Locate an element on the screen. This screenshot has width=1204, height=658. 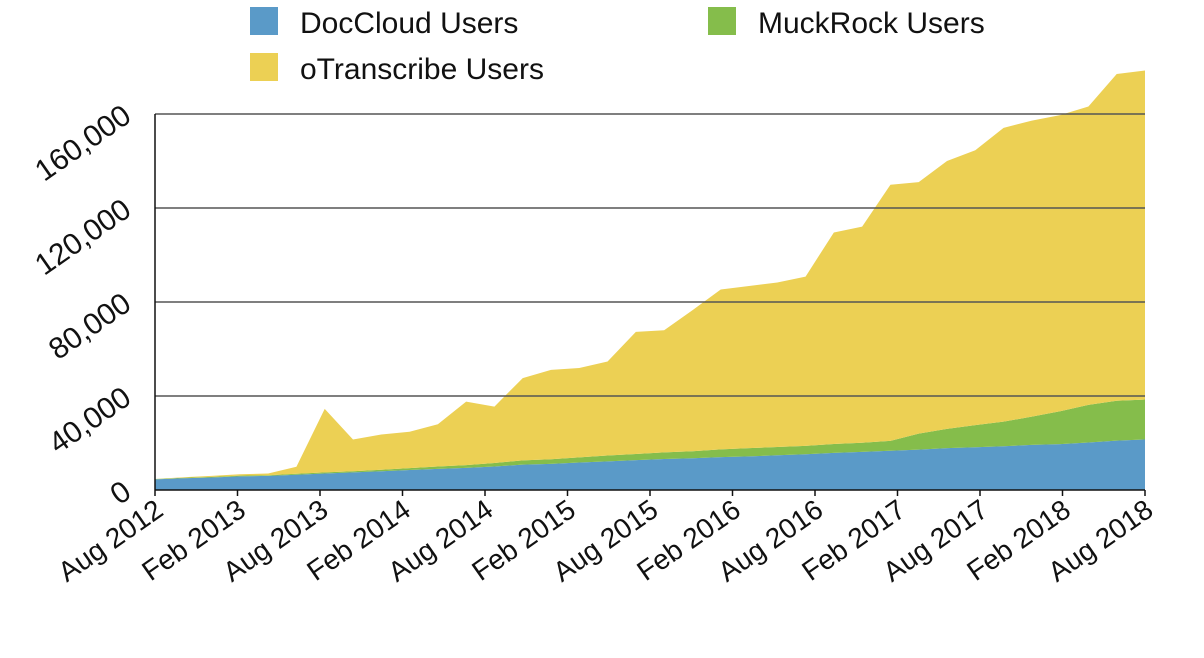
y-tick-label-2: 80,000 is located at coordinates (90, 327).